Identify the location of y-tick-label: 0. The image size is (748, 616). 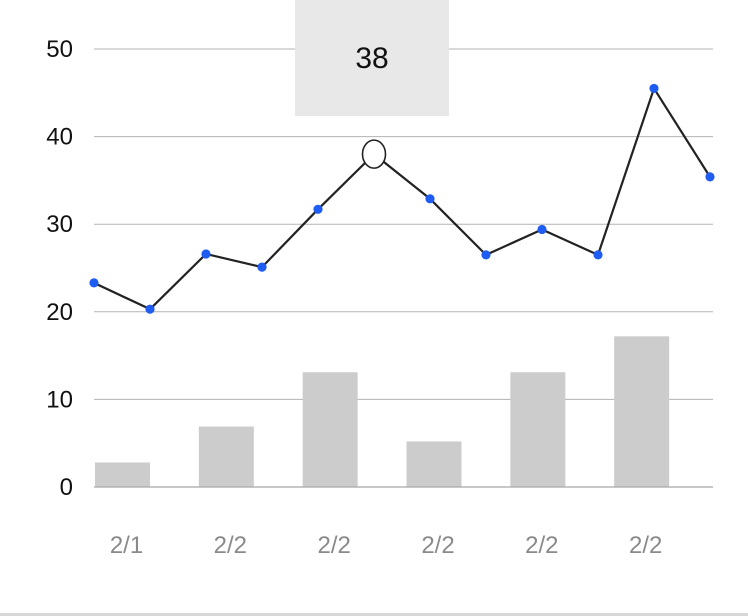
(66, 487).